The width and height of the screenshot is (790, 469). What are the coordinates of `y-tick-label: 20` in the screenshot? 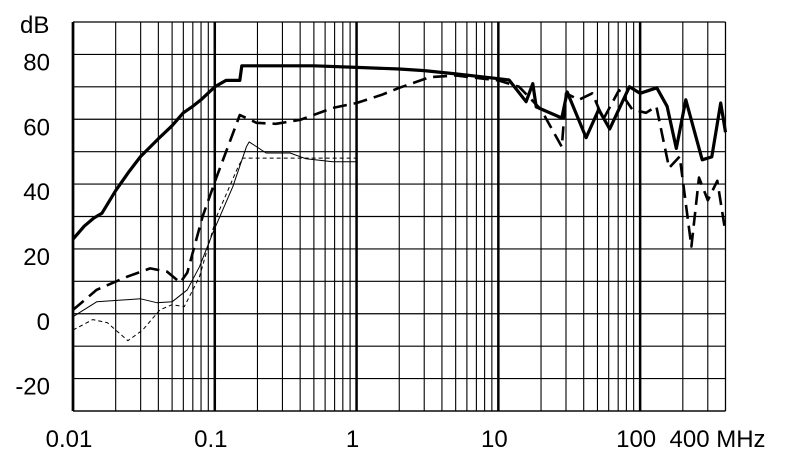 It's located at (36, 257).